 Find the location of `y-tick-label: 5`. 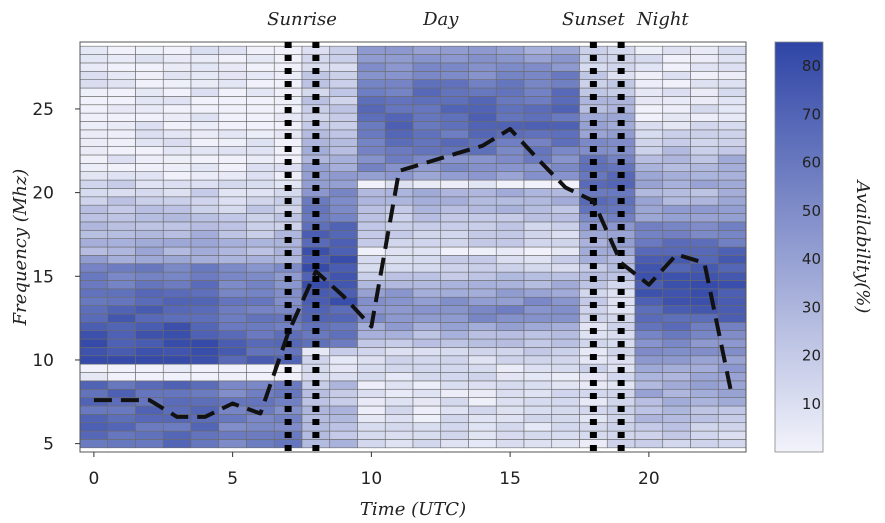

y-tick-label: 5 is located at coordinates (48, 445).